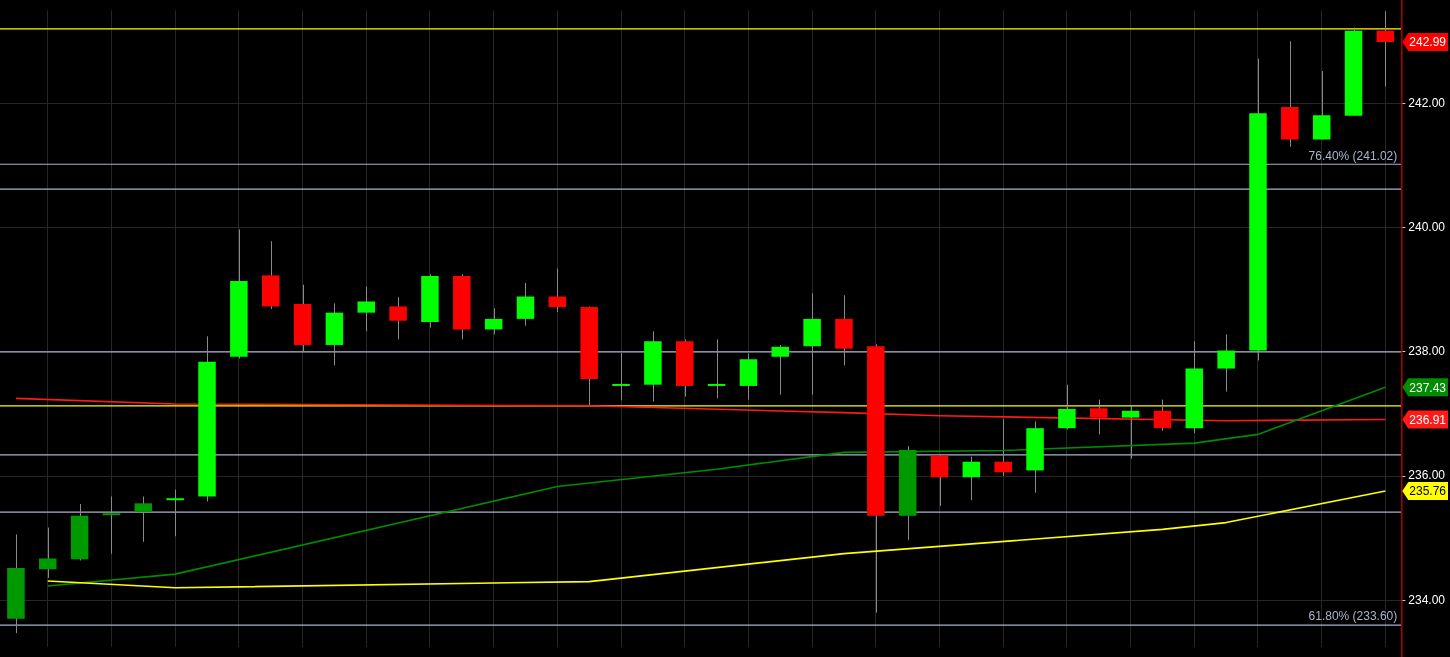 This screenshot has height=657, width=1450. Describe the element at coordinates (1427, 599) in the screenshot. I see `y-tick-label: 234.00` at that location.